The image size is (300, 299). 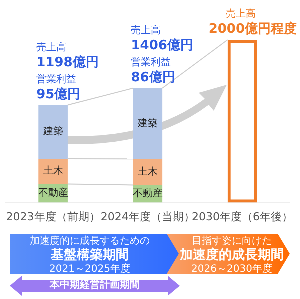 What do you see at coordinates (232, 270) in the screenshot?
I see `text: 2026～2030年度` at bounding box center [232, 270].